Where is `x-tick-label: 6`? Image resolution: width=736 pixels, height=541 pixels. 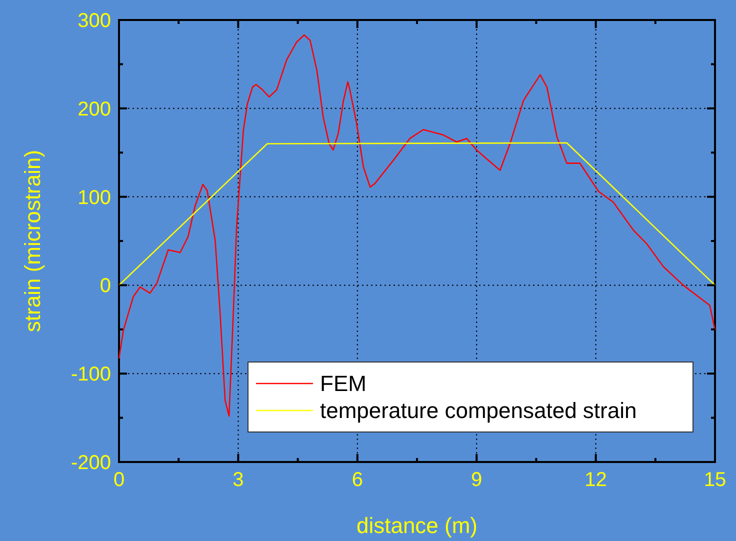
x-tick-label: 6 is located at coordinates (357, 480).